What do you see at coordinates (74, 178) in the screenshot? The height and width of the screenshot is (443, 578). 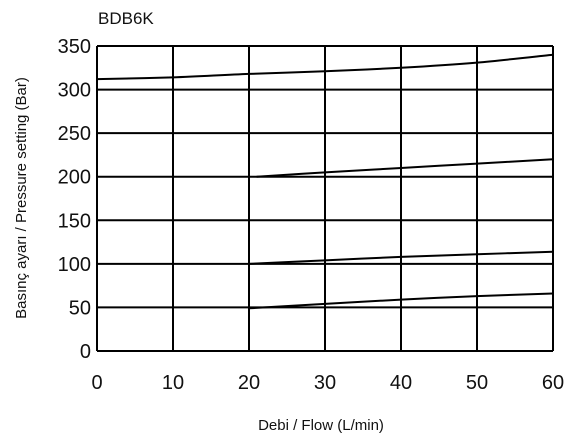 I see `y-tick-label: 200` at bounding box center [74, 178].